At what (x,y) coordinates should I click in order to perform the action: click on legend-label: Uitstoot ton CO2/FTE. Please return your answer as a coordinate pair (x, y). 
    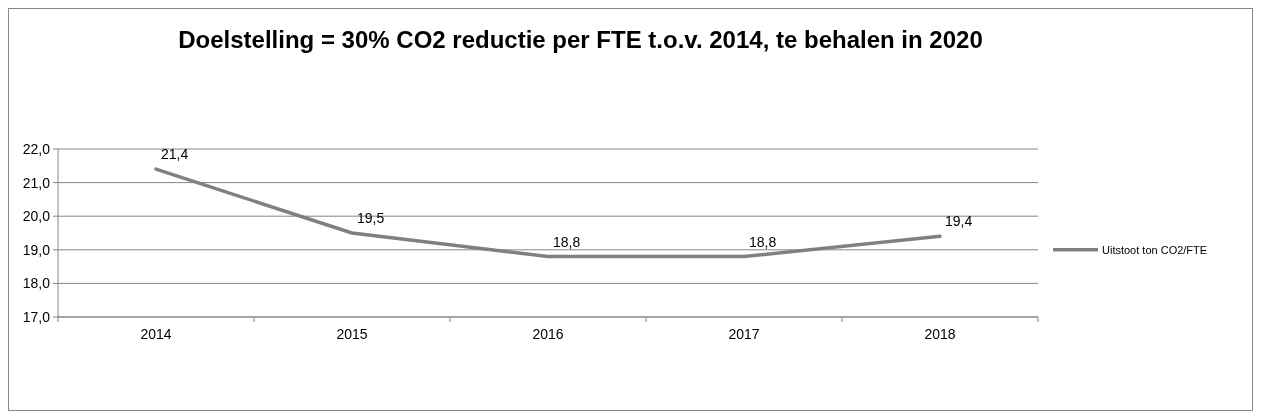
    Looking at the image, I should click on (1155, 249).